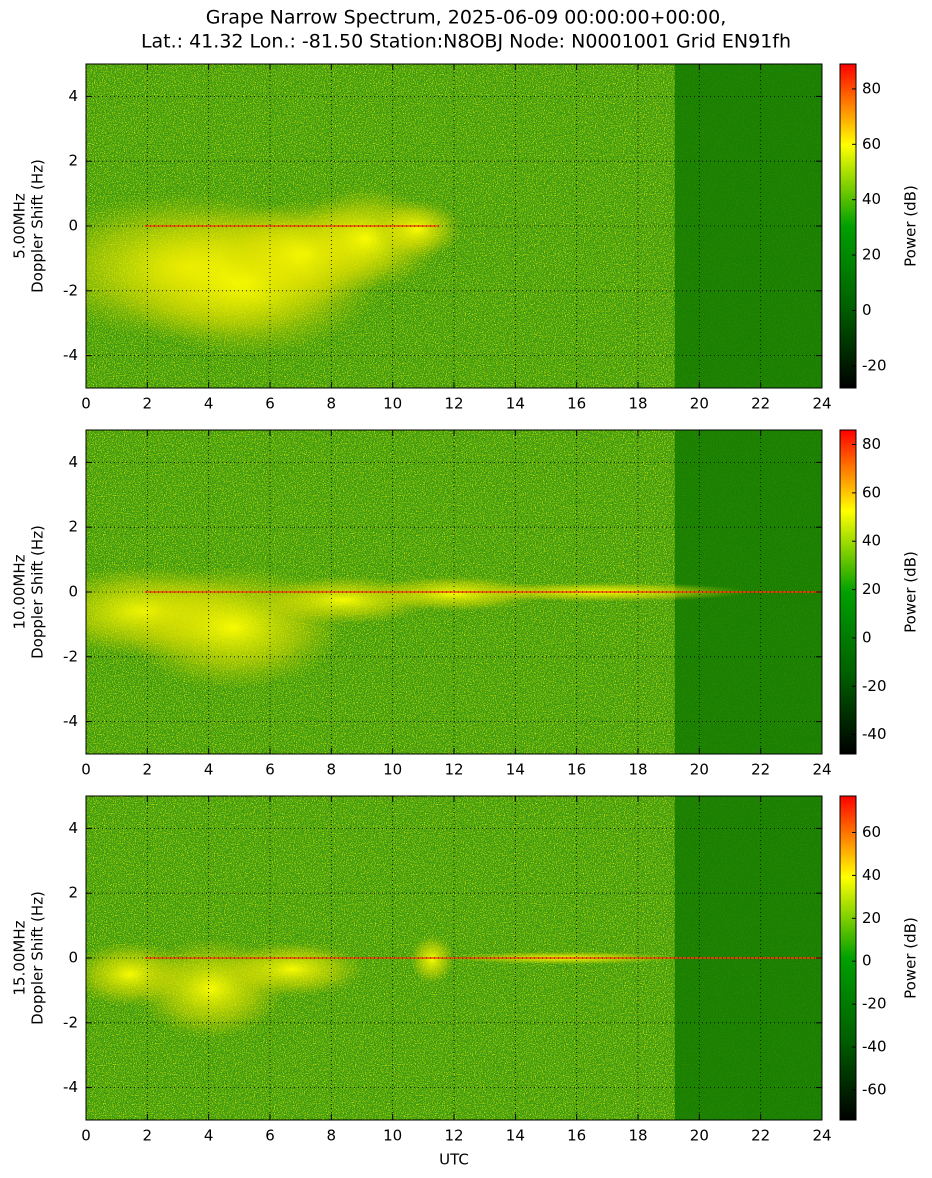 This screenshot has width=932, height=1178. What do you see at coordinates (874, 1089) in the screenshot?
I see `colorbar-tick-label: -60` at bounding box center [874, 1089].